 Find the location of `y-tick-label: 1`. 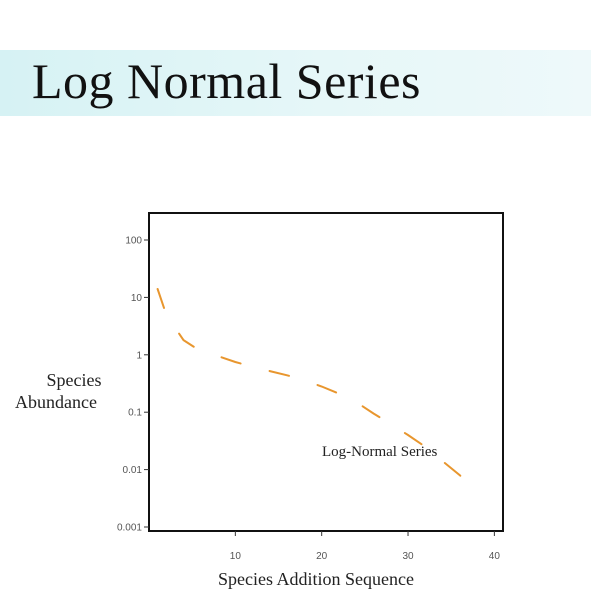

y-tick-label: 1 is located at coordinates (139, 355).